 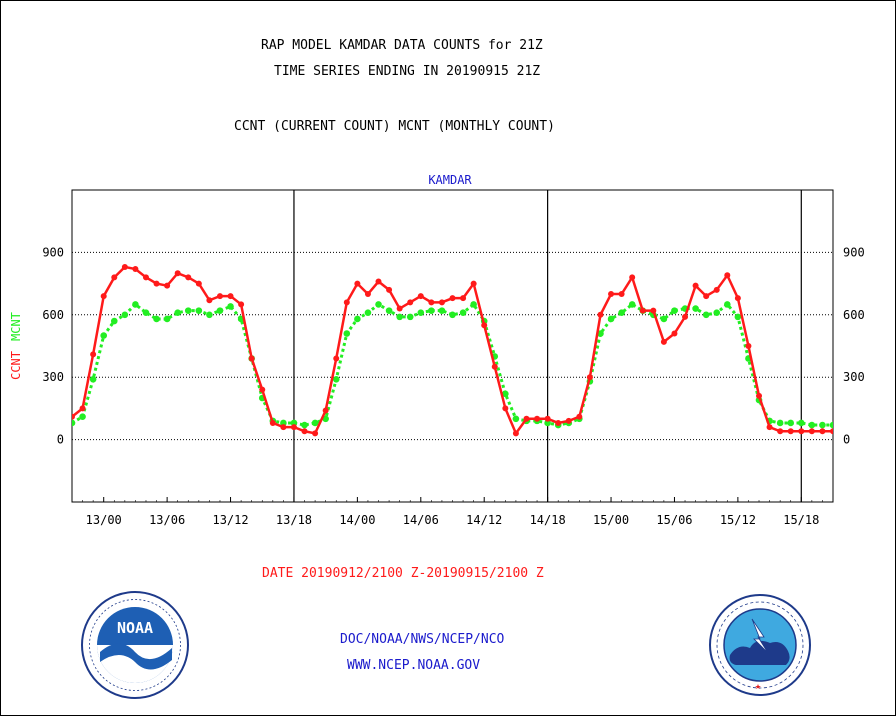 What do you see at coordinates (53, 252) in the screenshot?
I see `y-tick-label-left: 900` at bounding box center [53, 252].